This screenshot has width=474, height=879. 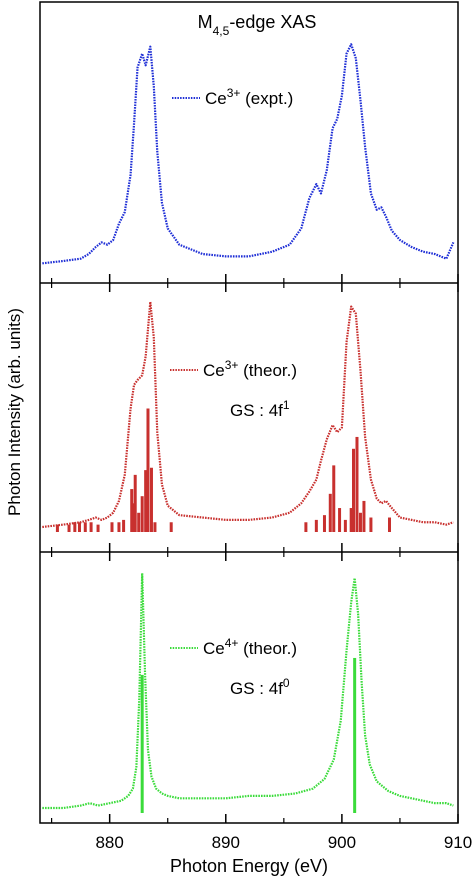 I want to click on ground-state-label-ce3: GS : 4f1, so click(x=260, y=409).